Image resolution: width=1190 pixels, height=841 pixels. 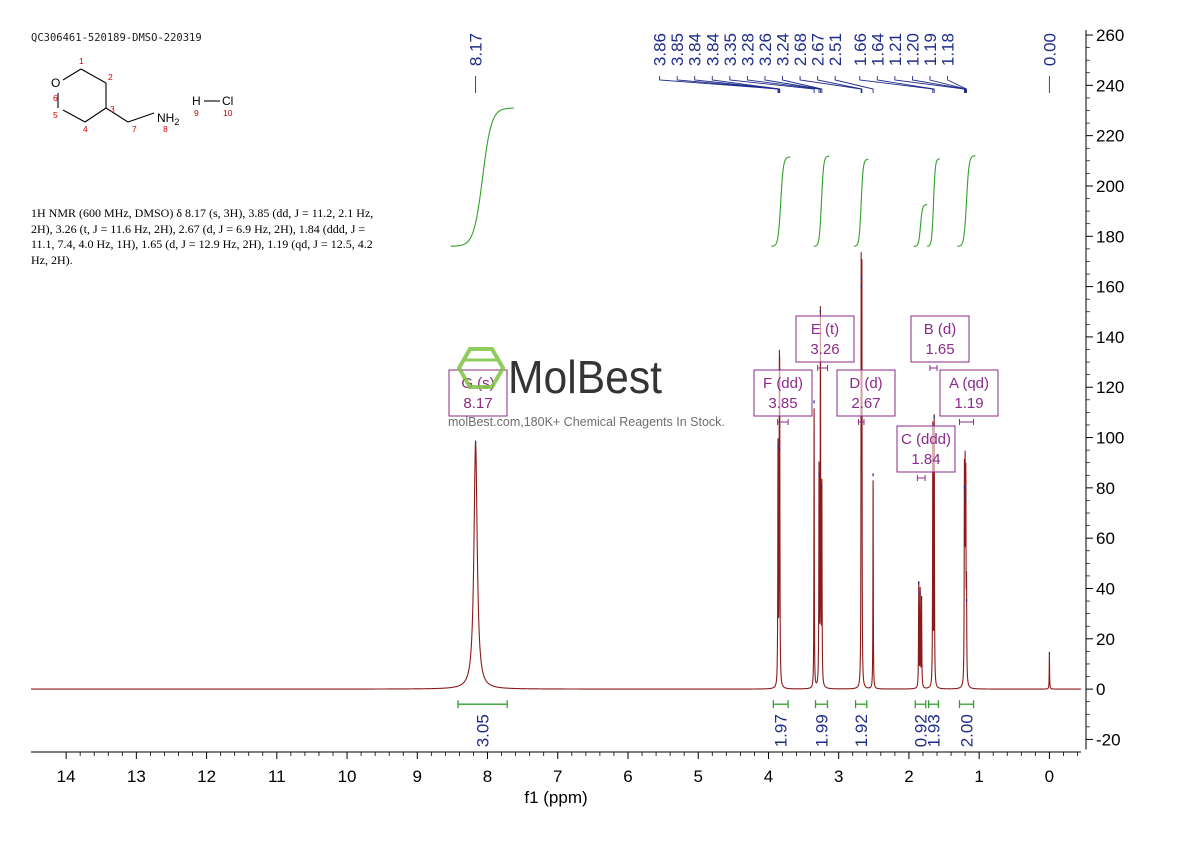 I want to click on x-tick-label: 14, so click(x=66, y=776).